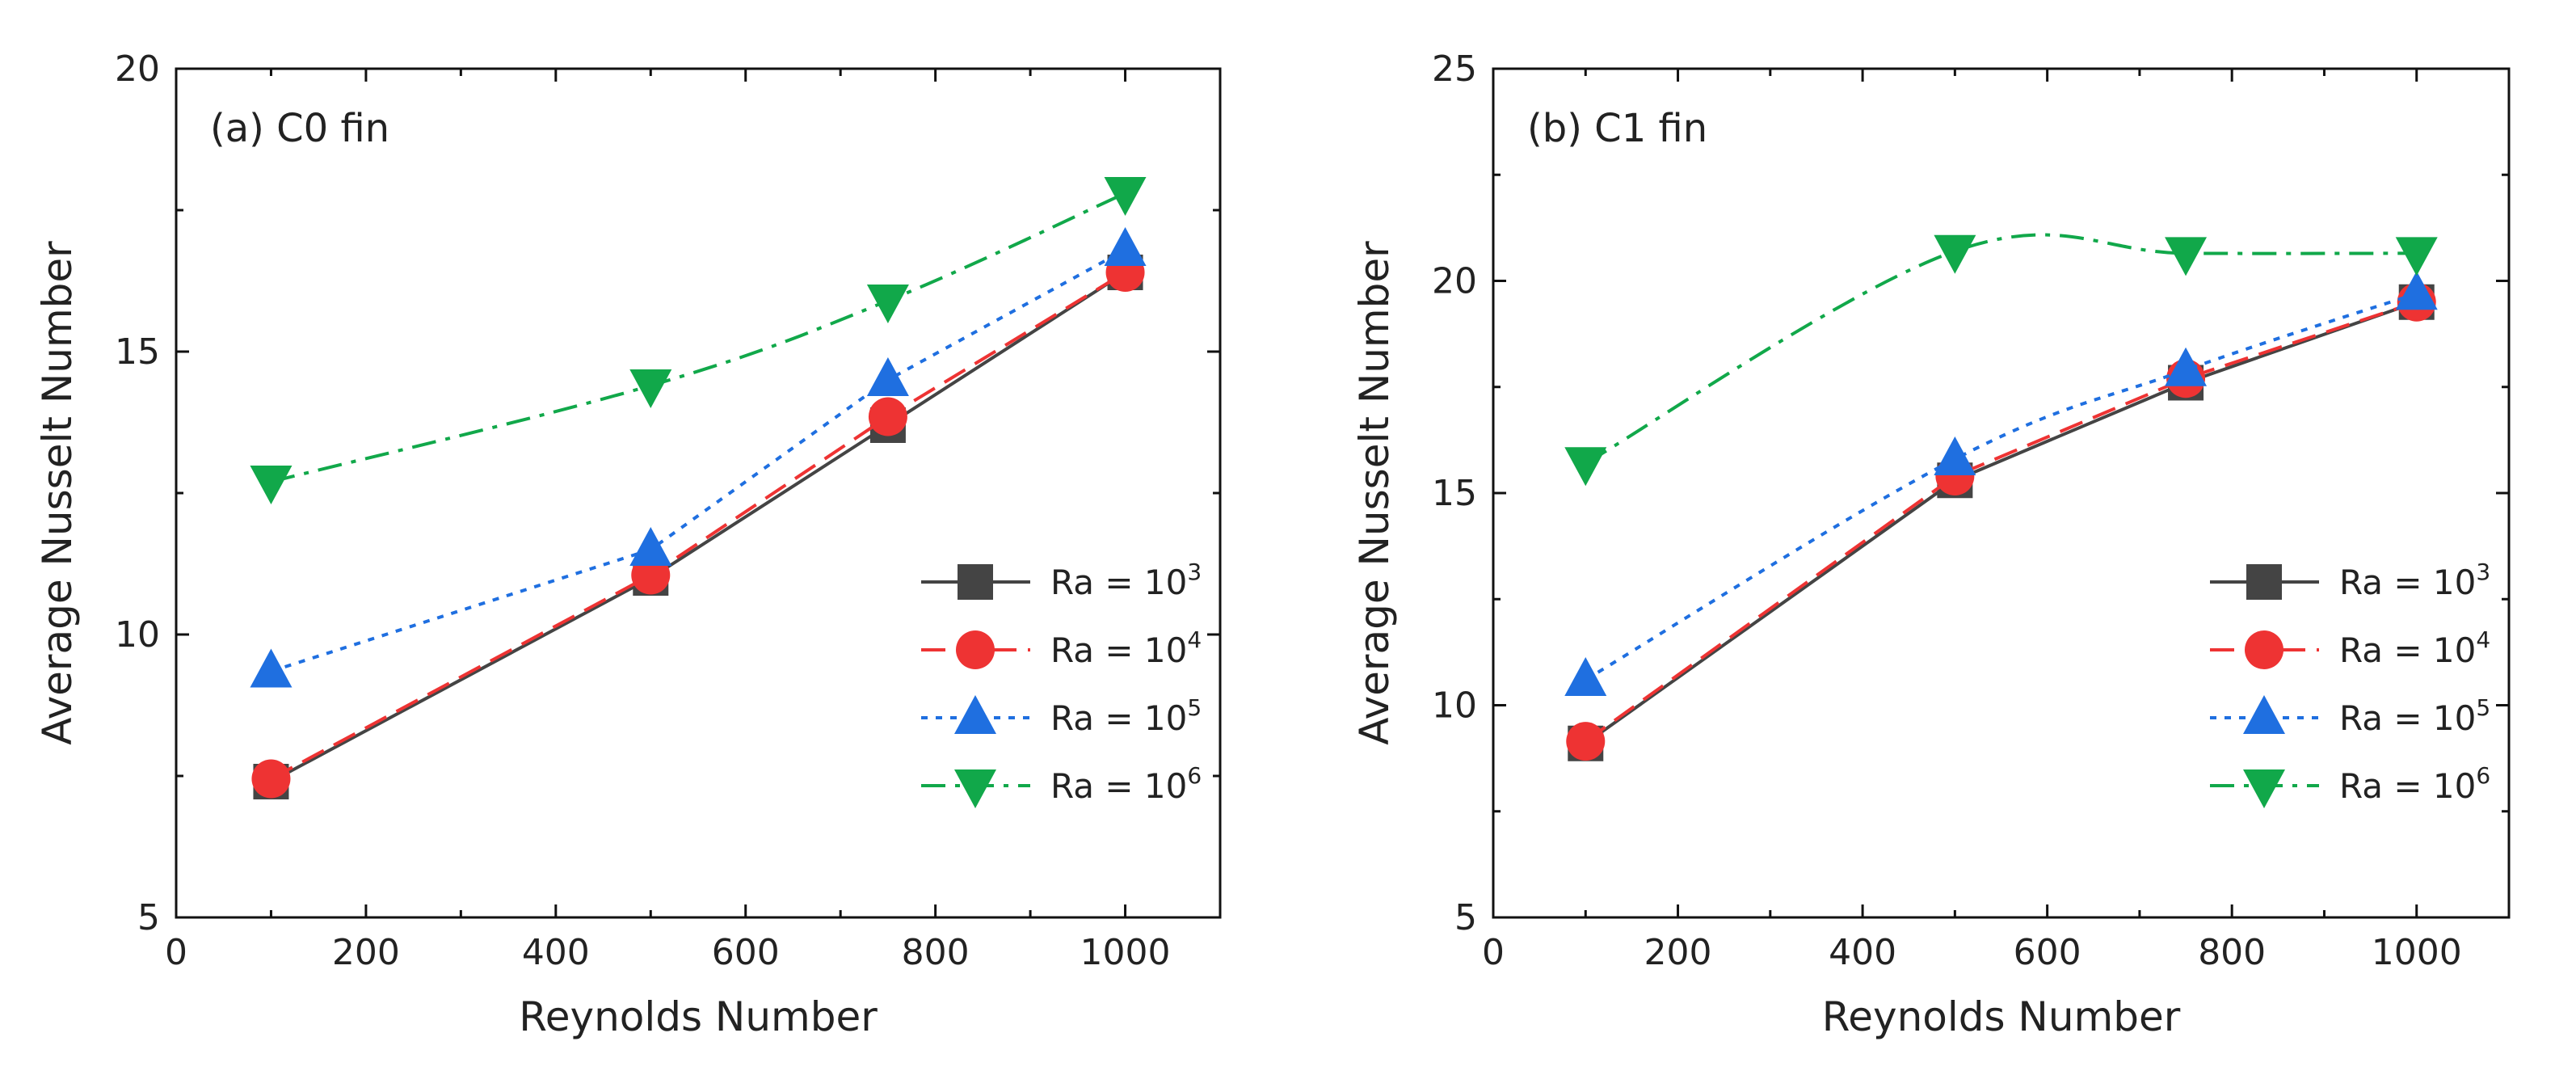 The width and height of the screenshot is (2576, 1092). What do you see at coordinates (1454, 69) in the screenshot?
I see `y-tick-label: 25` at bounding box center [1454, 69].